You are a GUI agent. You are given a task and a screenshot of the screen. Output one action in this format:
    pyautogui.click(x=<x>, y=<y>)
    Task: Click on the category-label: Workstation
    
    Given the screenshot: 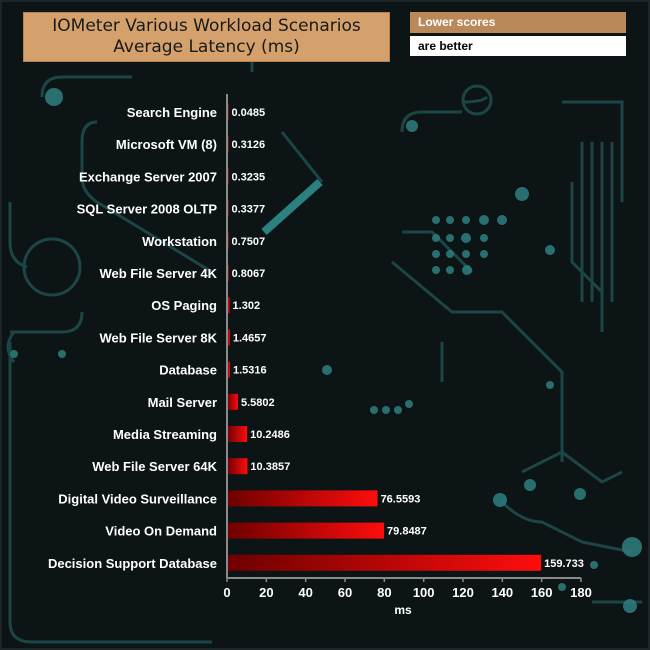 What is the action you would take?
    pyautogui.click(x=179, y=241)
    